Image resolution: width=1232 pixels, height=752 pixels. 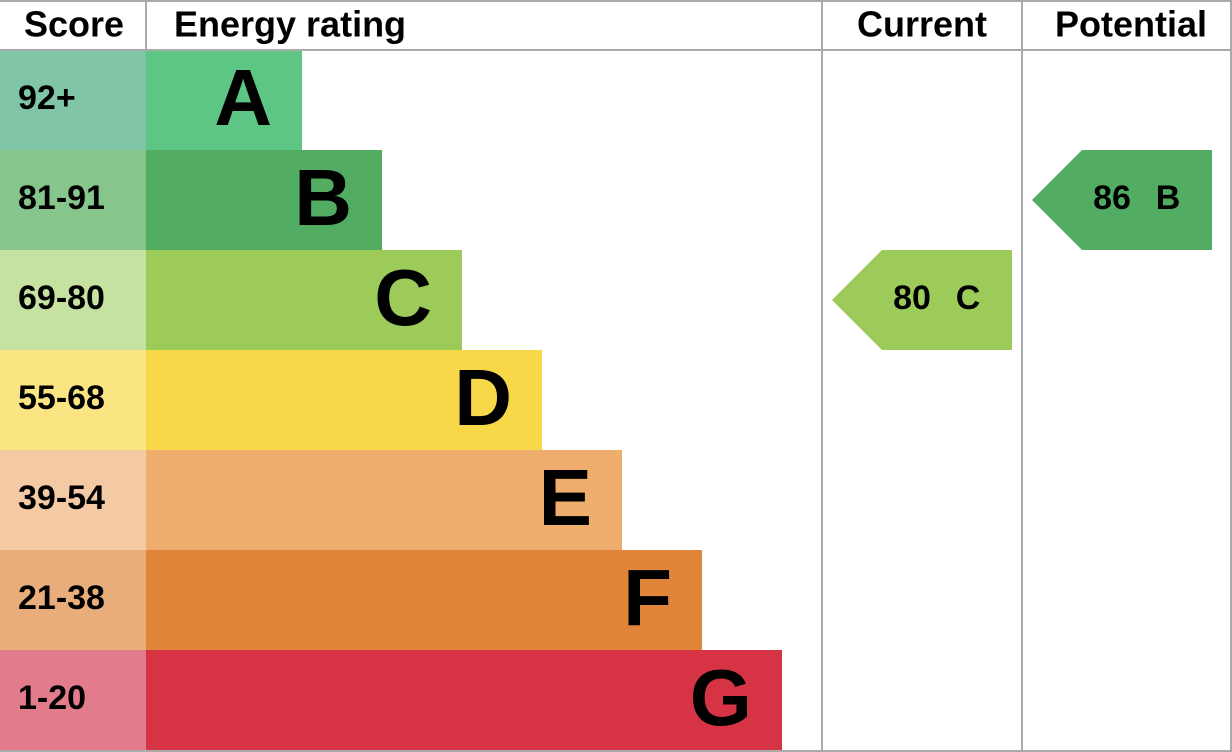 What do you see at coordinates (61, 598) in the screenshot?
I see `score-range: 21-38` at bounding box center [61, 598].